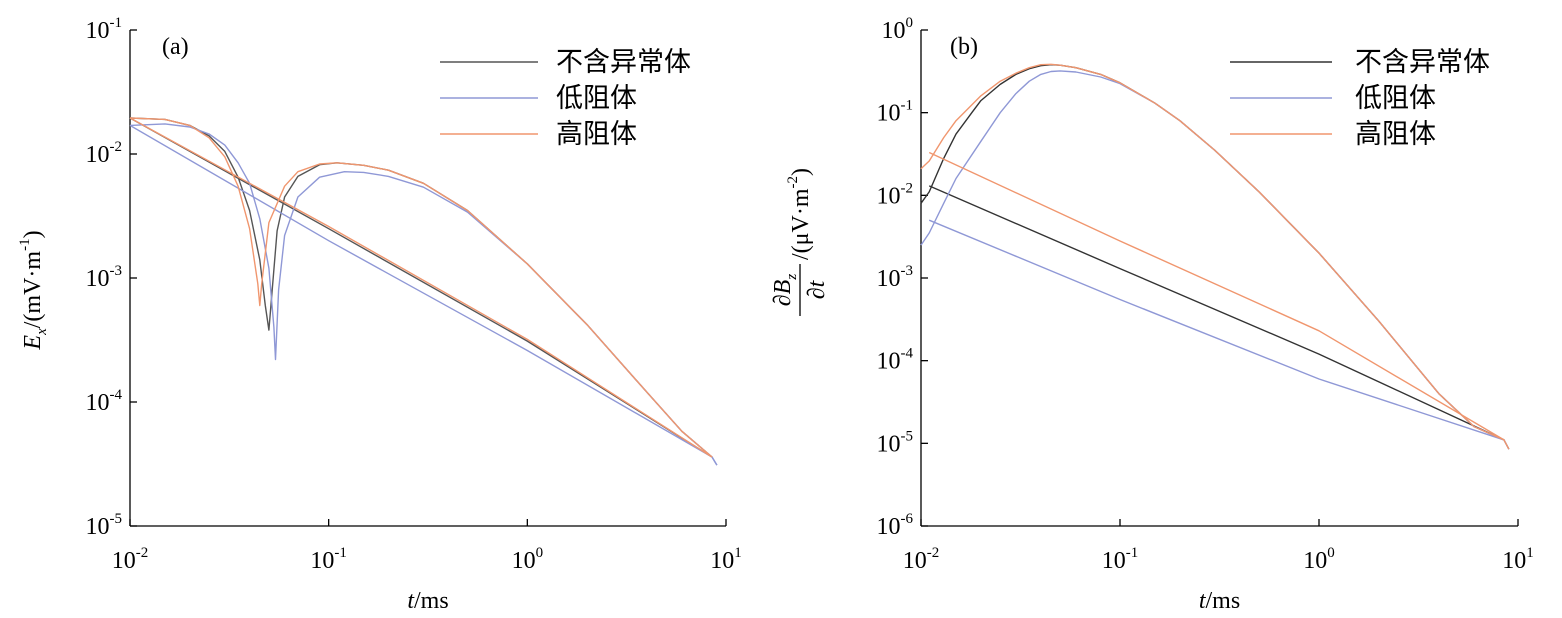 The image size is (1562, 618). Describe the element at coordinates (817, 289) in the screenshot. I see `y-label-denominator: ∂t` at that location.